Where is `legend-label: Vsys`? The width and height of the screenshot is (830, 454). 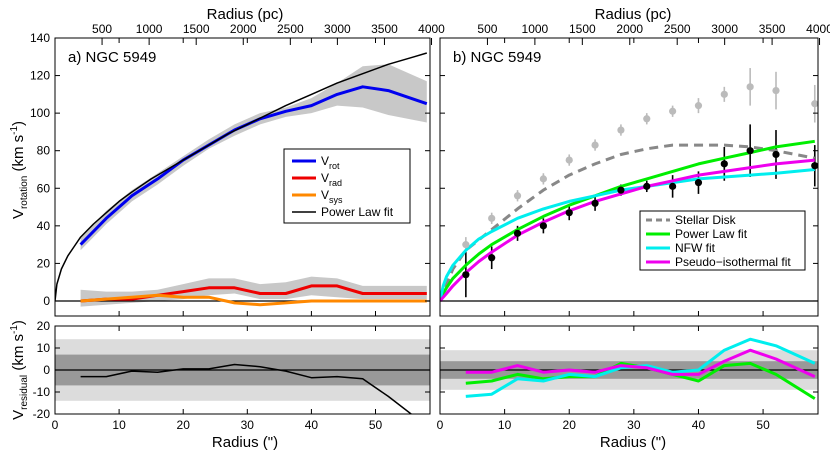 legend-label: Vsys is located at coordinates (332, 196).